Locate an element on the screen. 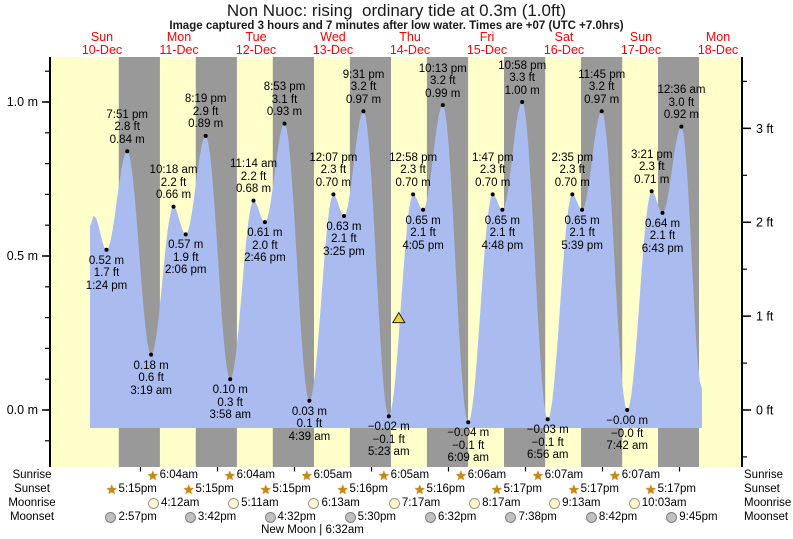  moonrise-marker: 6:13am is located at coordinates (334, 503).